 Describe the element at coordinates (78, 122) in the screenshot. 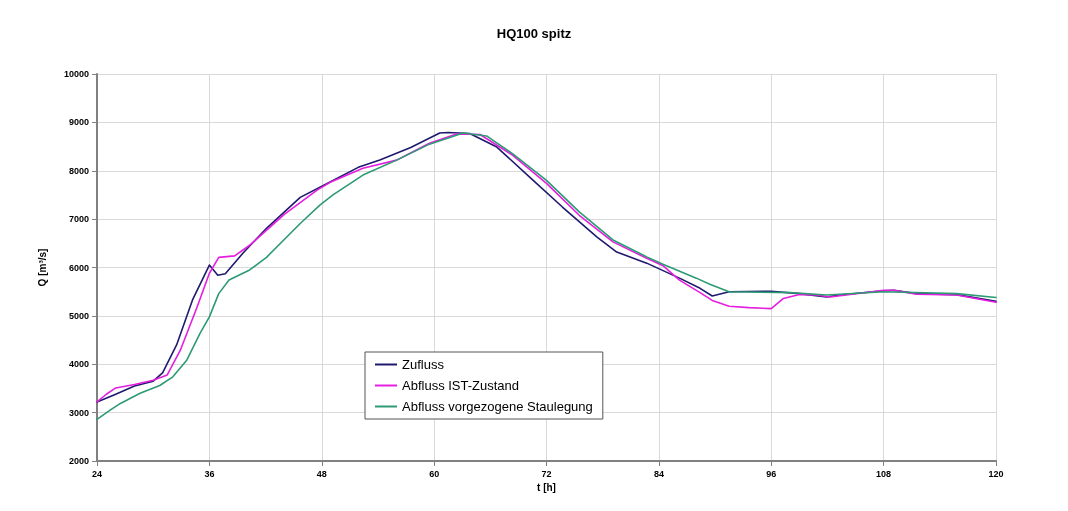

I see `y-tick-label: 9000` at that location.